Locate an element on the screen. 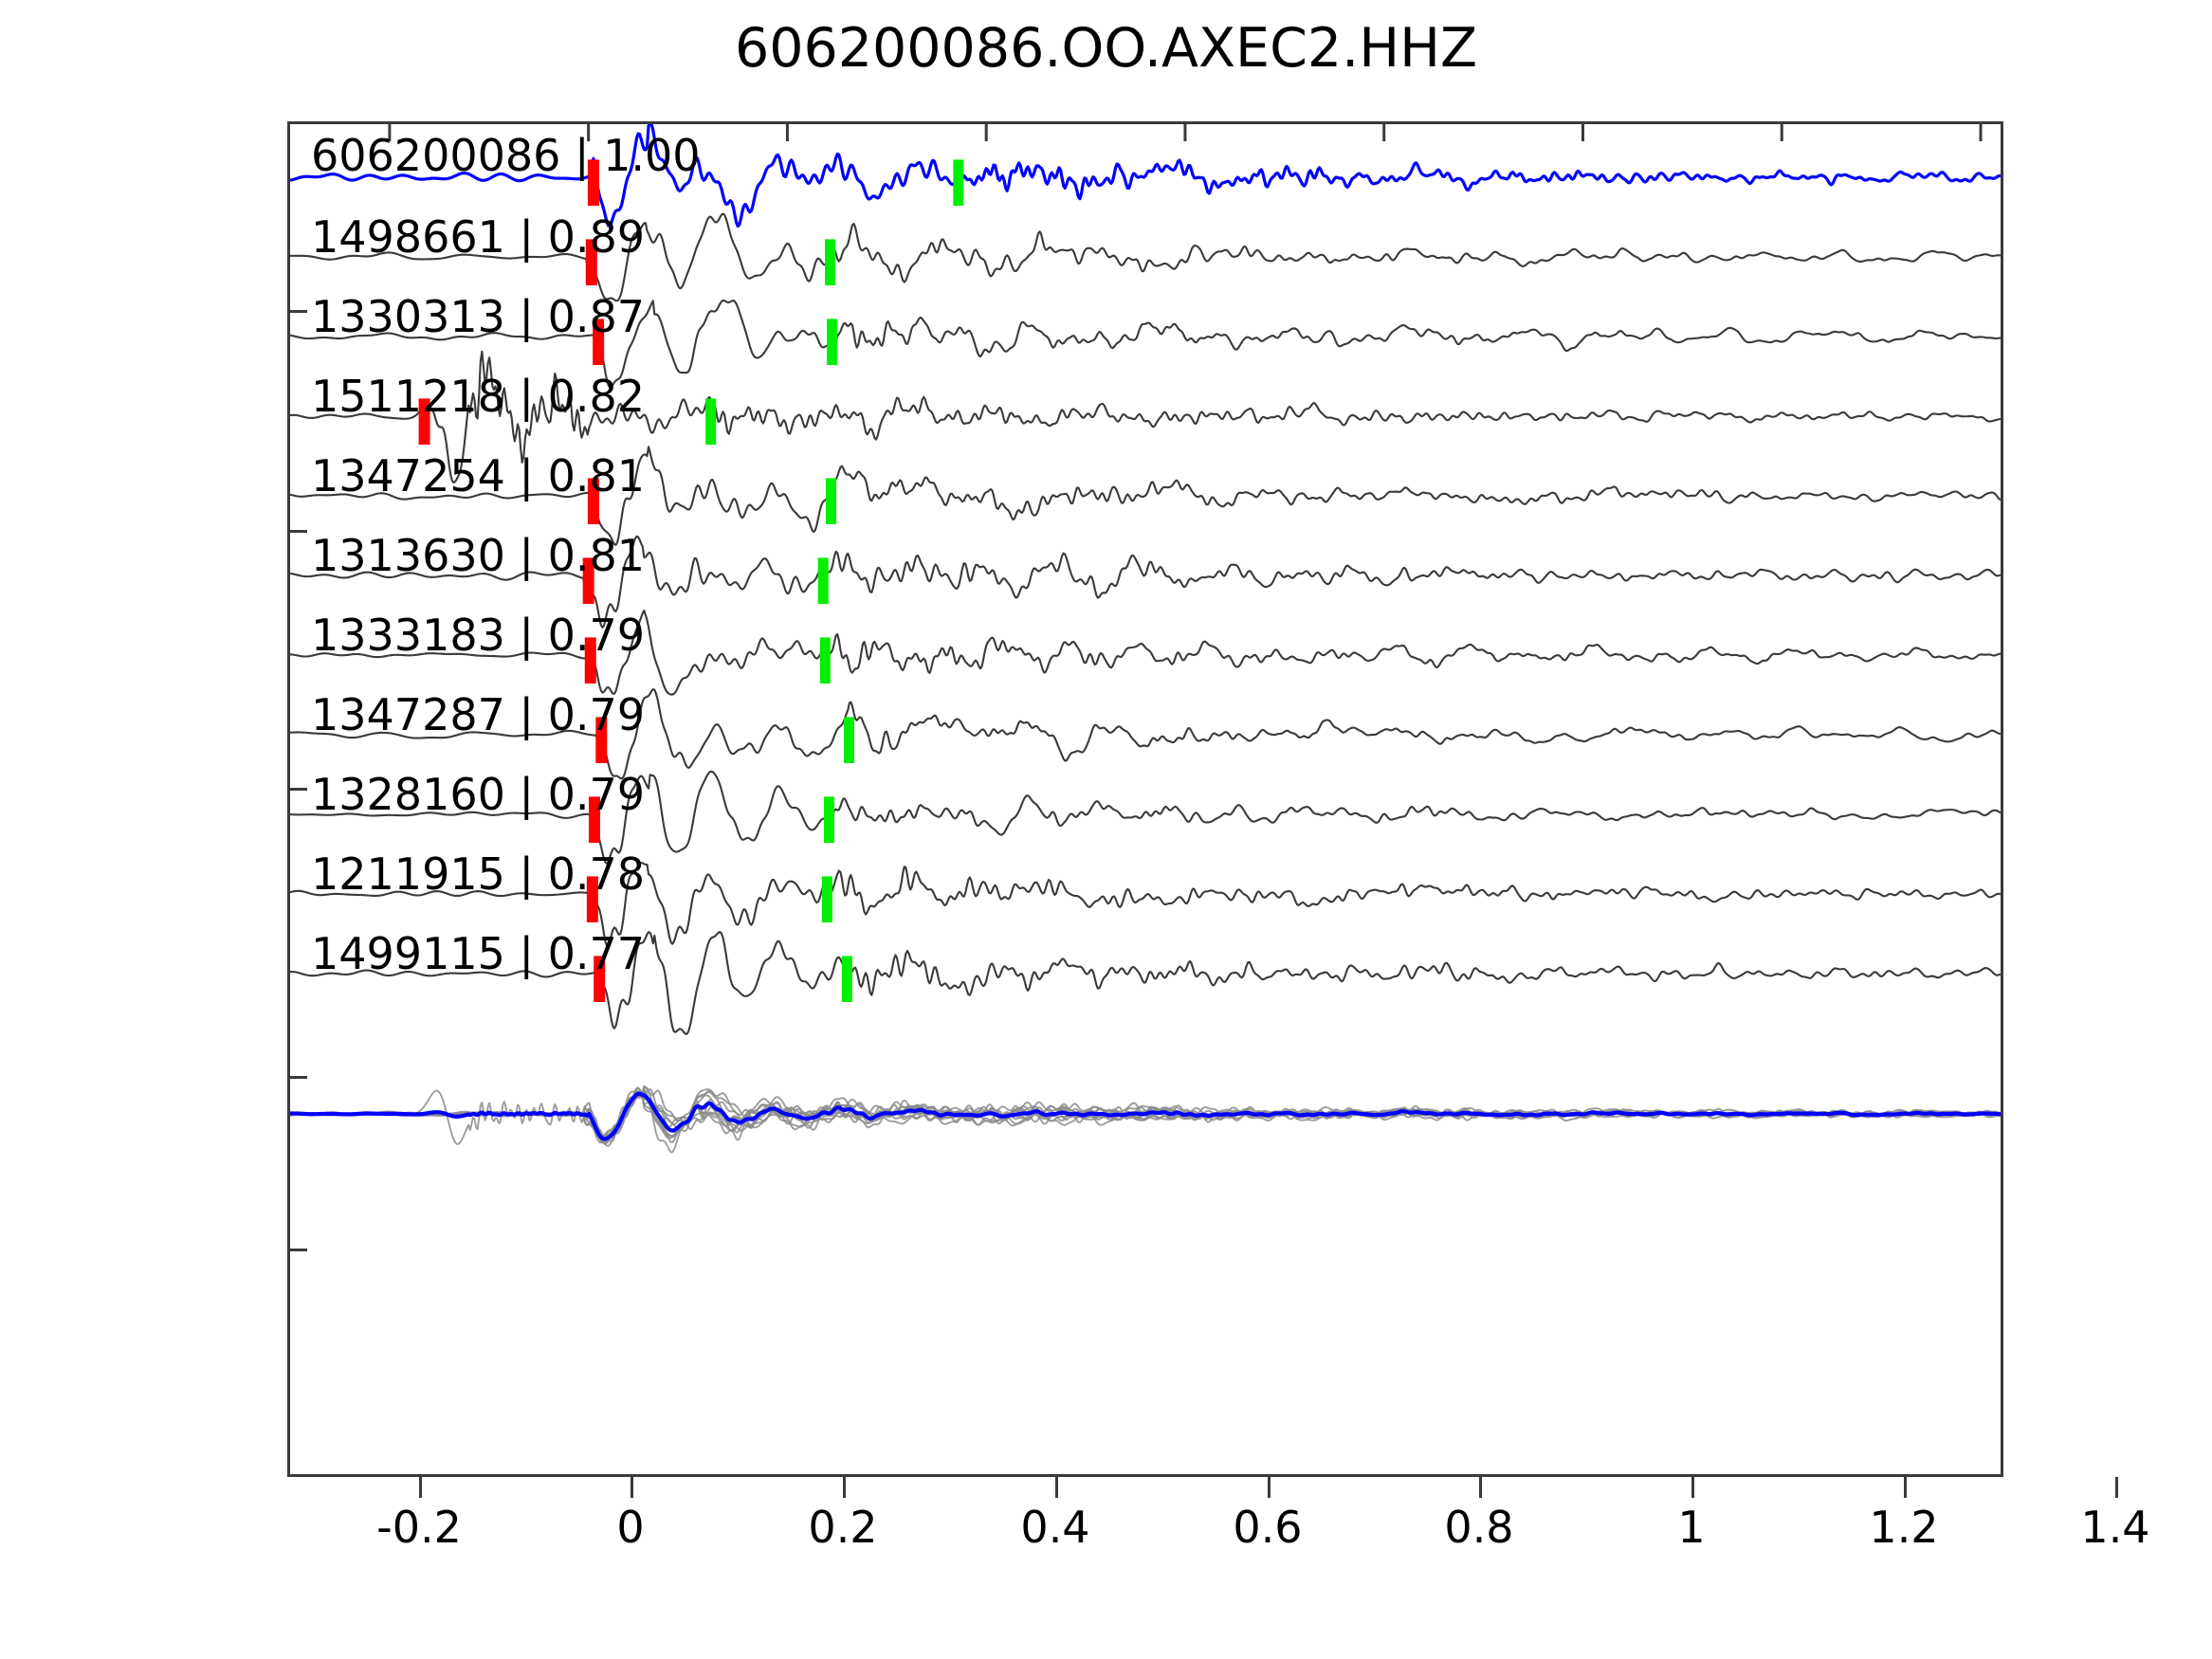 The width and height of the screenshot is (2212, 1659). x-tick-label: 0.6 is located at coordinates (1268, 1527).